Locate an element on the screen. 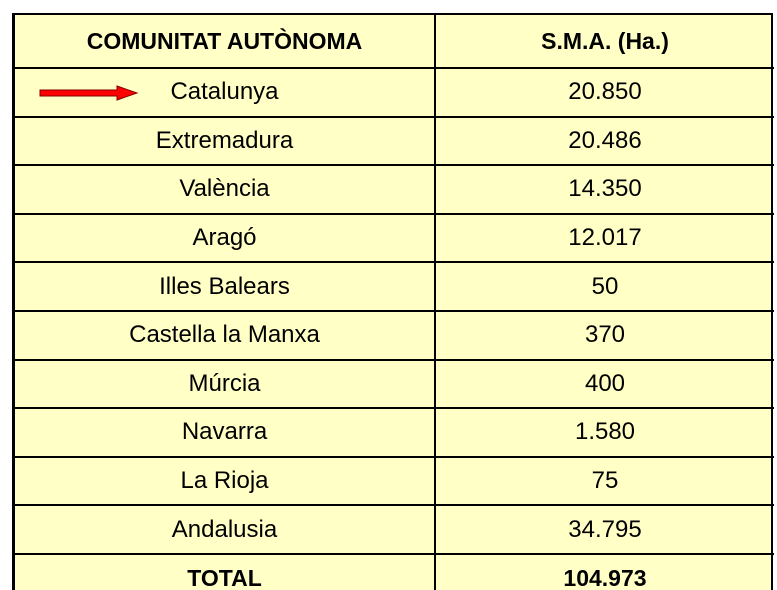  table-cell: 1.580 is located at coordinates (605, 433).